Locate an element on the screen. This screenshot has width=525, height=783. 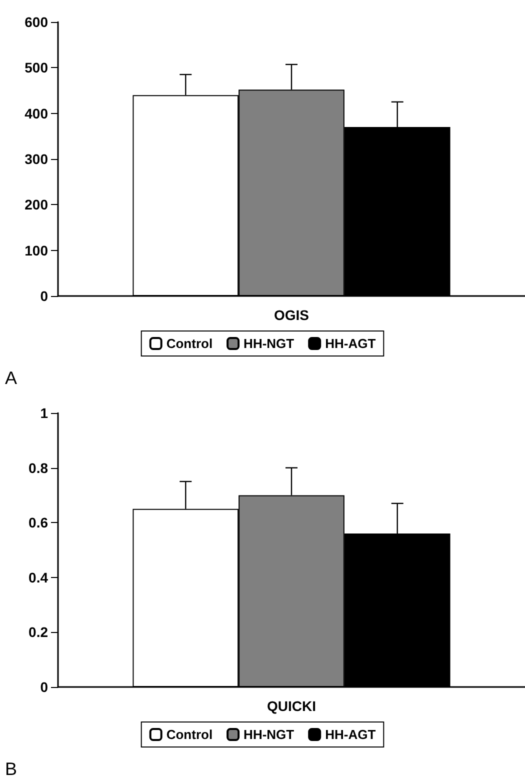
x-tick-label: OGIS is located at coordinates (292, 315).